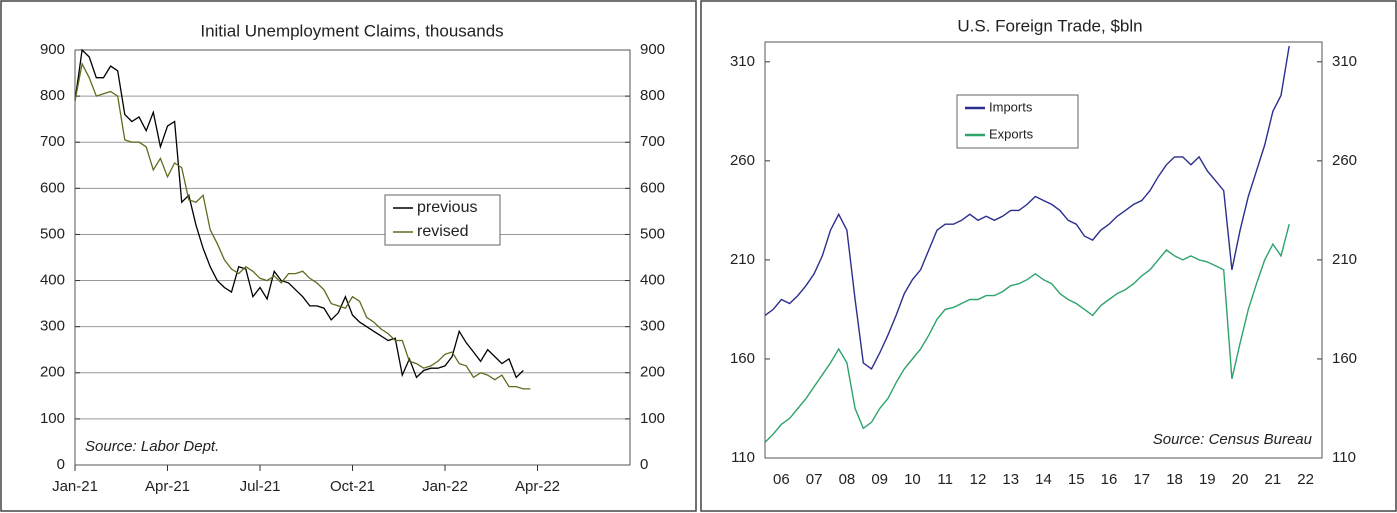  Describe the element at coordinates (1174, 479) in the screenshot. I see `x-tick-label: 18` at that location.